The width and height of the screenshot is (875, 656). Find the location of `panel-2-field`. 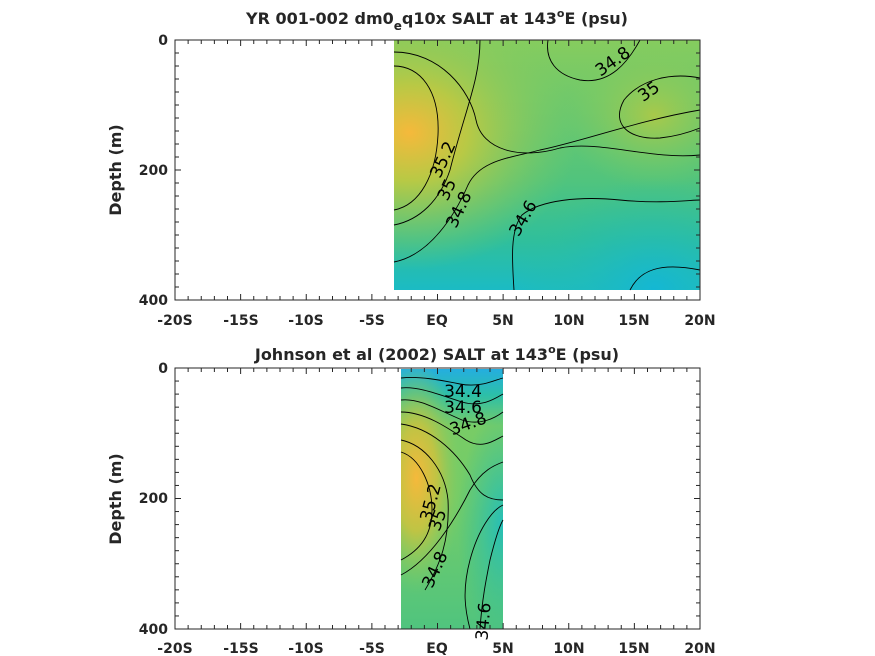

panel-2-field is located at coordinates (452, 499).